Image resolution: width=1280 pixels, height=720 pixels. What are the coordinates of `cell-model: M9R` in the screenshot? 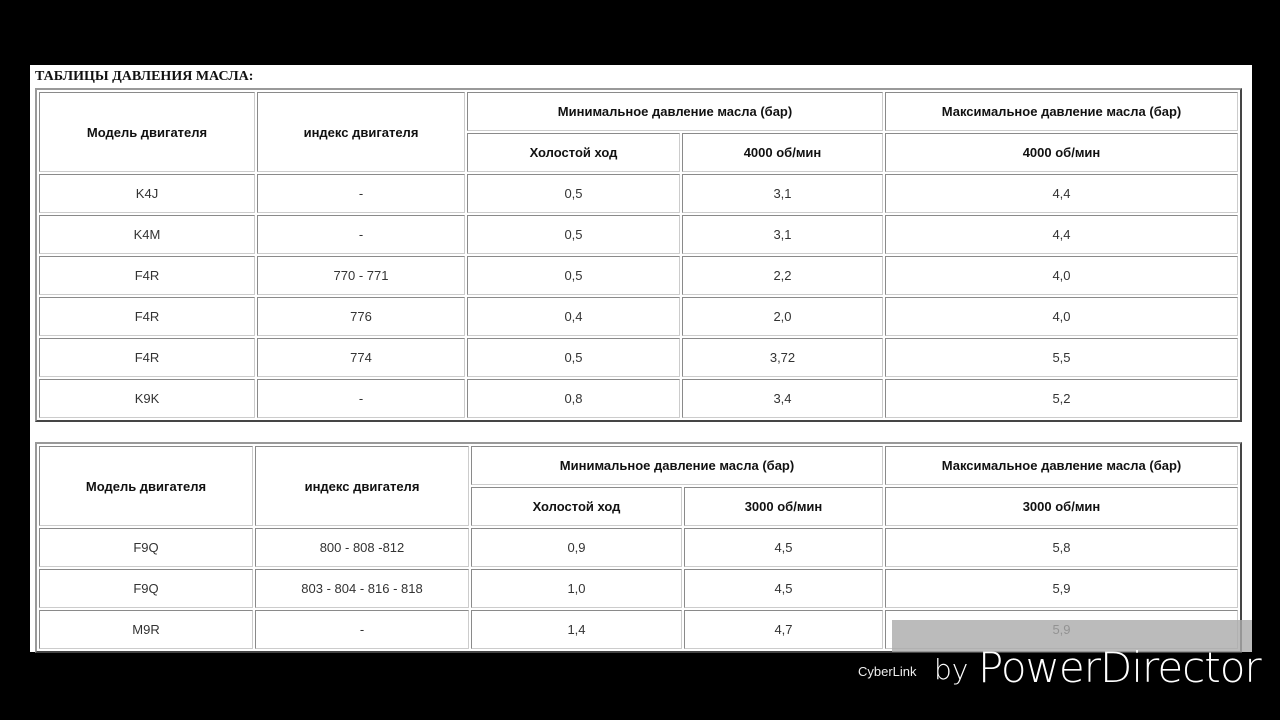 It's located at (146, 629).